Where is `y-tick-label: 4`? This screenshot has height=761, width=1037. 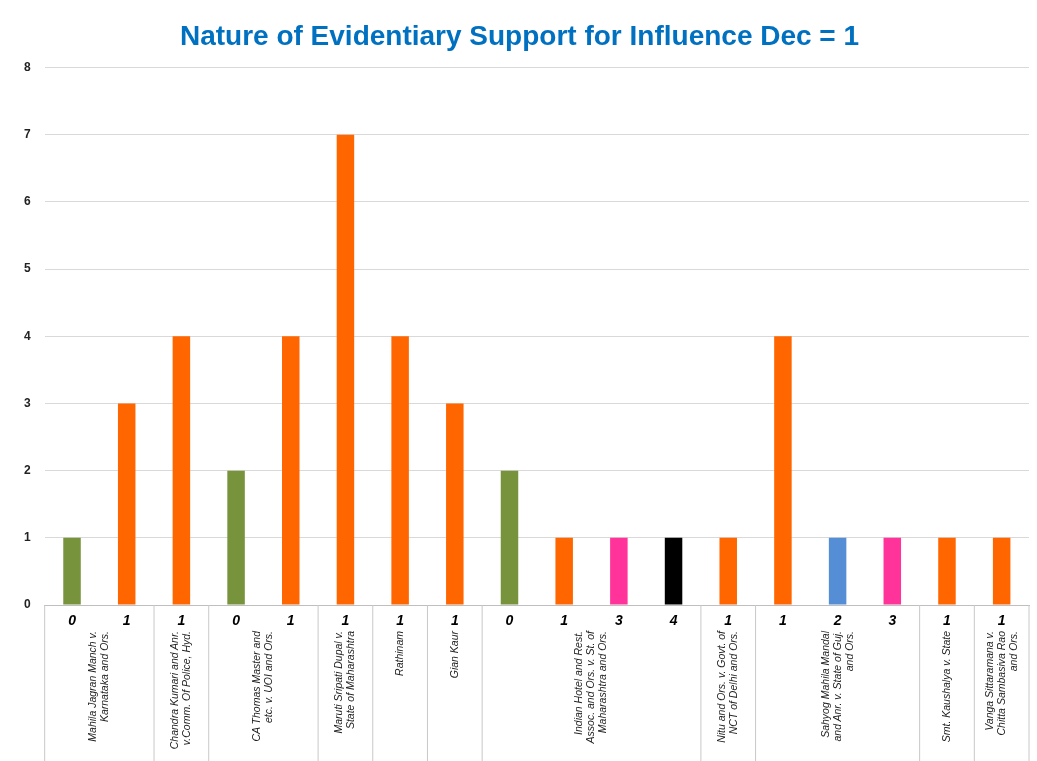
y-tick-label: 4 is located at coordinates (27, 335).